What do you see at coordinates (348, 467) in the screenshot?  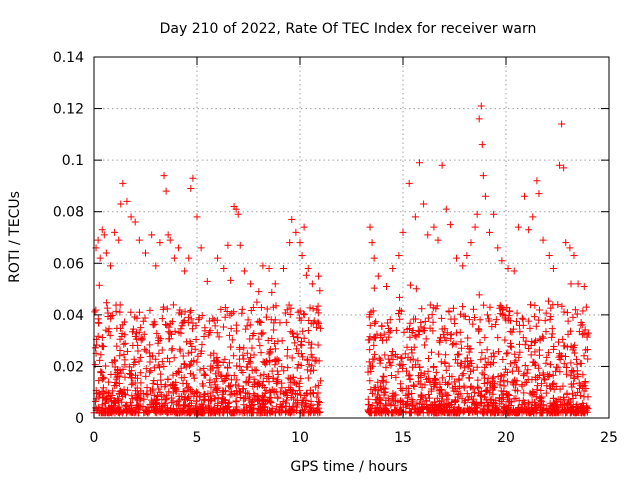 I see `x-axis-label: GPS time / hours` at bounding box center [348, 467].